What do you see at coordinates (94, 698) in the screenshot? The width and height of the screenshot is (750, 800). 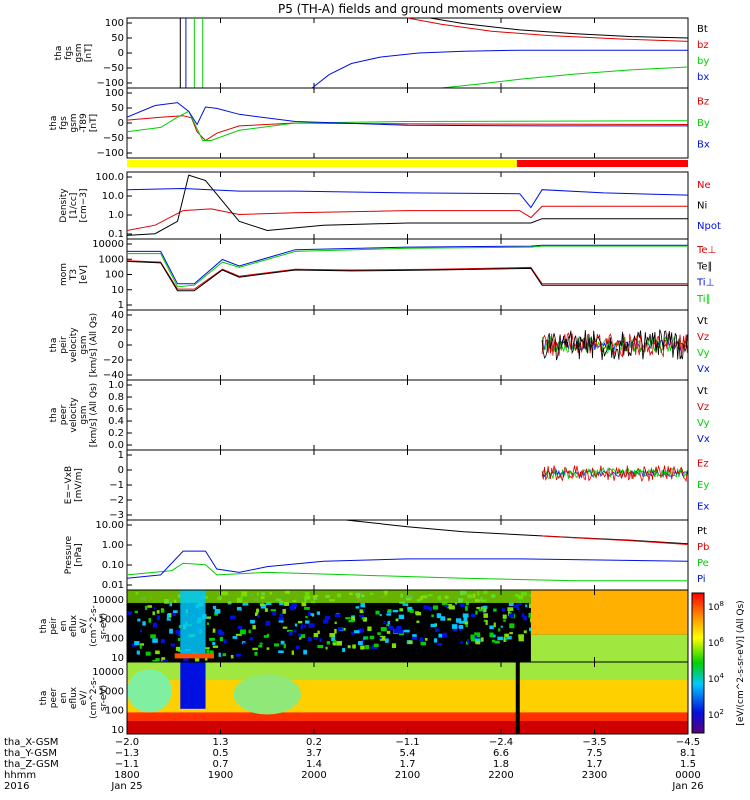 I see `y-axis-label: (cm^2-s-` at bounding box center [94, 698].